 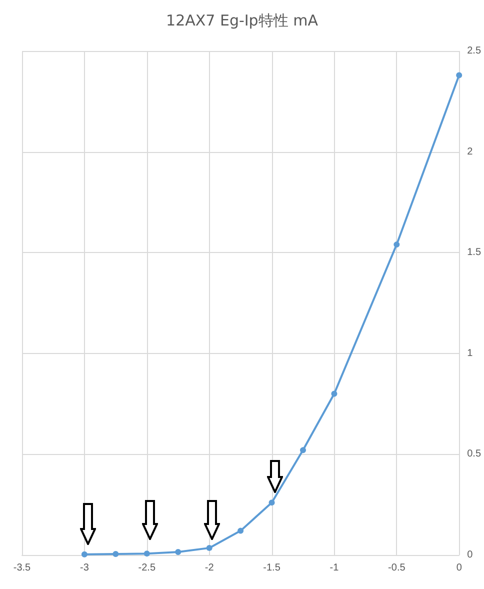 What do you see at coordinates (242, 21) in the screenshot?
I see `chart-title: 12AX7 Eg-Ip特性 mA` at bounding box center [242, 21].